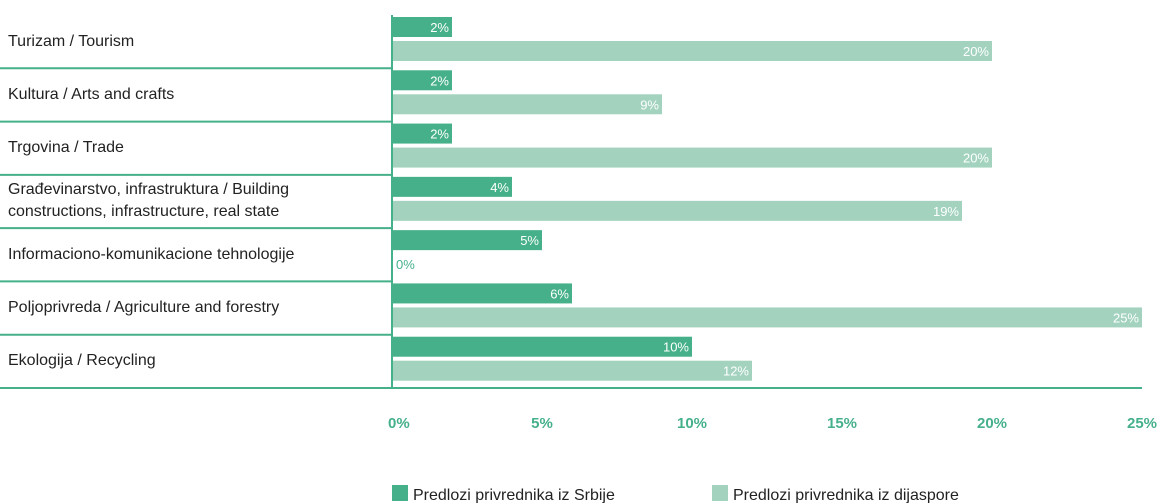 The width and height of the screenshot is (1164, 503). What do you see at coordinates (144, 308) in the screenshot?
I see `category-label: Poljoprivreda / Agriculture and forestry` at bounding box center [144, 308].